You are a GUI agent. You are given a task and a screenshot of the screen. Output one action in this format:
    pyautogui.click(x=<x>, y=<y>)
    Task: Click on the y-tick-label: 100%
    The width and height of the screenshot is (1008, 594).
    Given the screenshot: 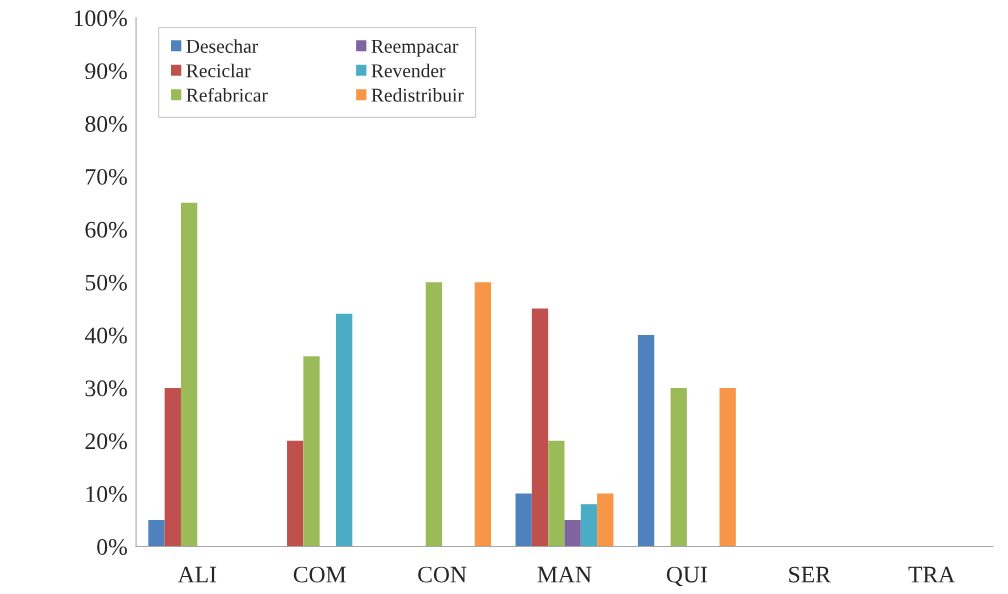 What is the action you would take?
    pyautogui.click(x=100, y=18)
    